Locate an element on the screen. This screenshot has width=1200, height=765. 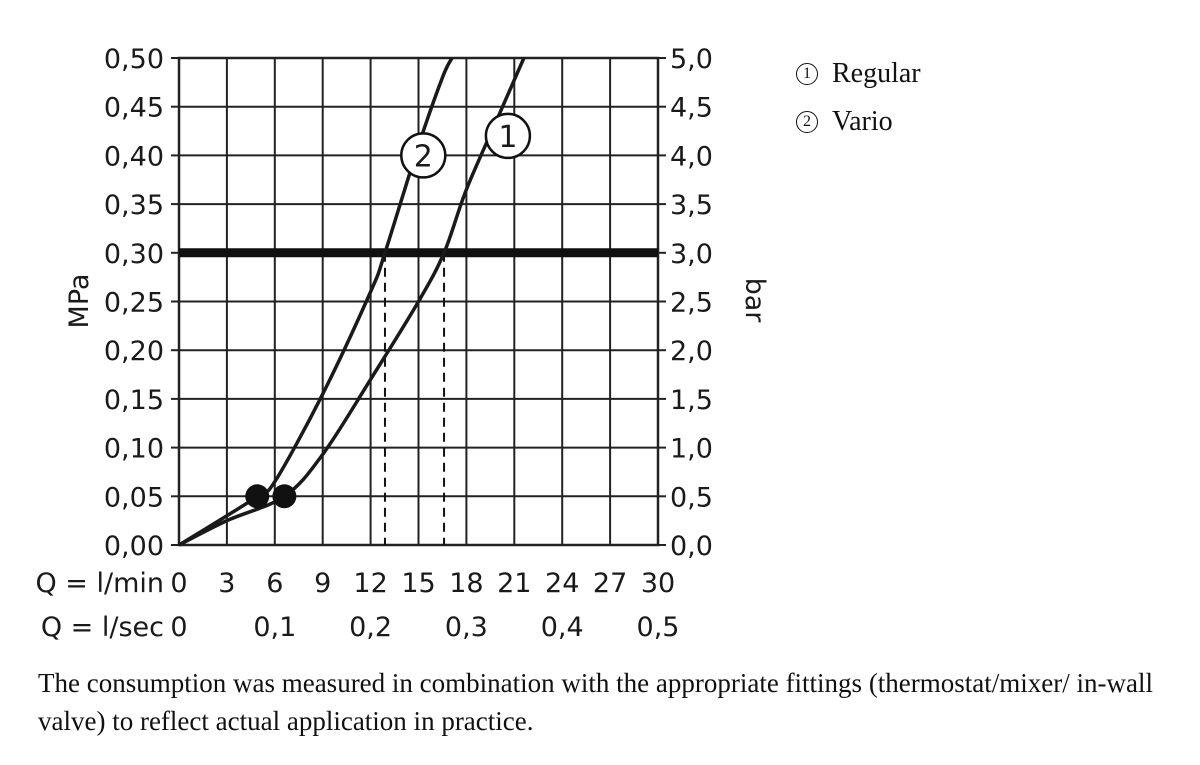
x-tick-label-0-0: 0 is located at coordinates (178, 583).